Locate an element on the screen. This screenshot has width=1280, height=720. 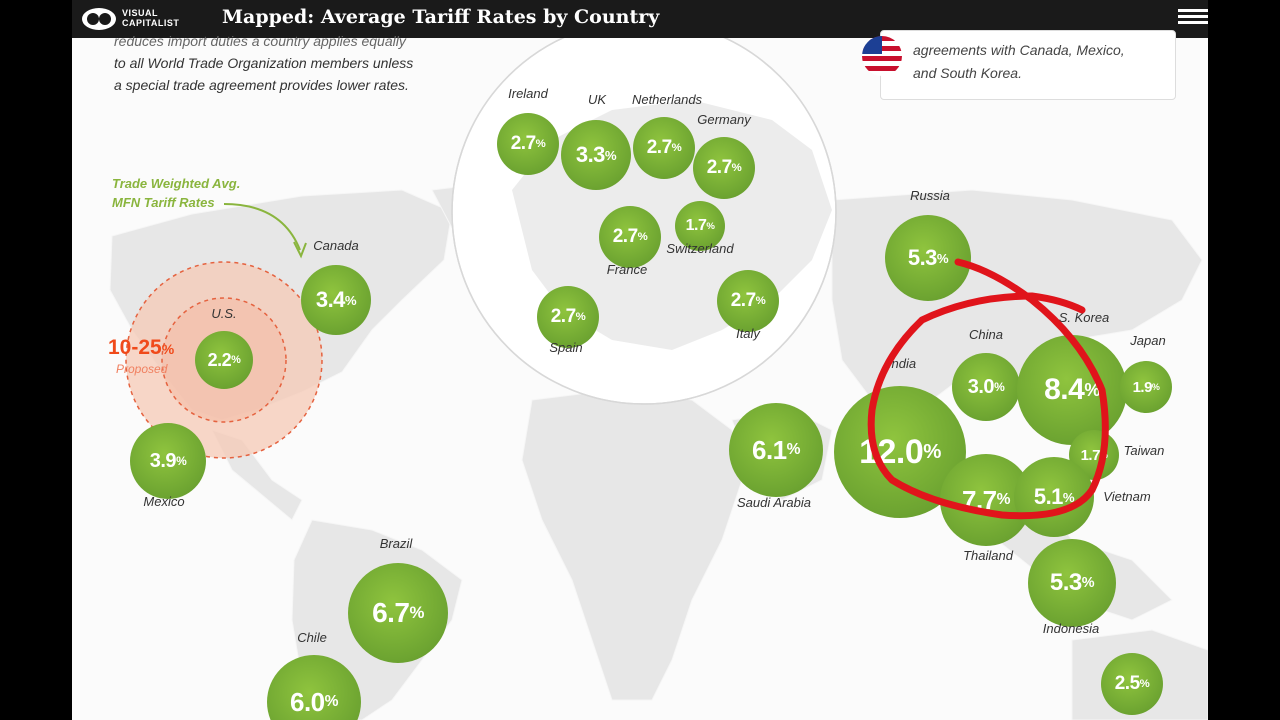
logo-text: VISUAL CAPITALIST is located at coordinates (150, 18).